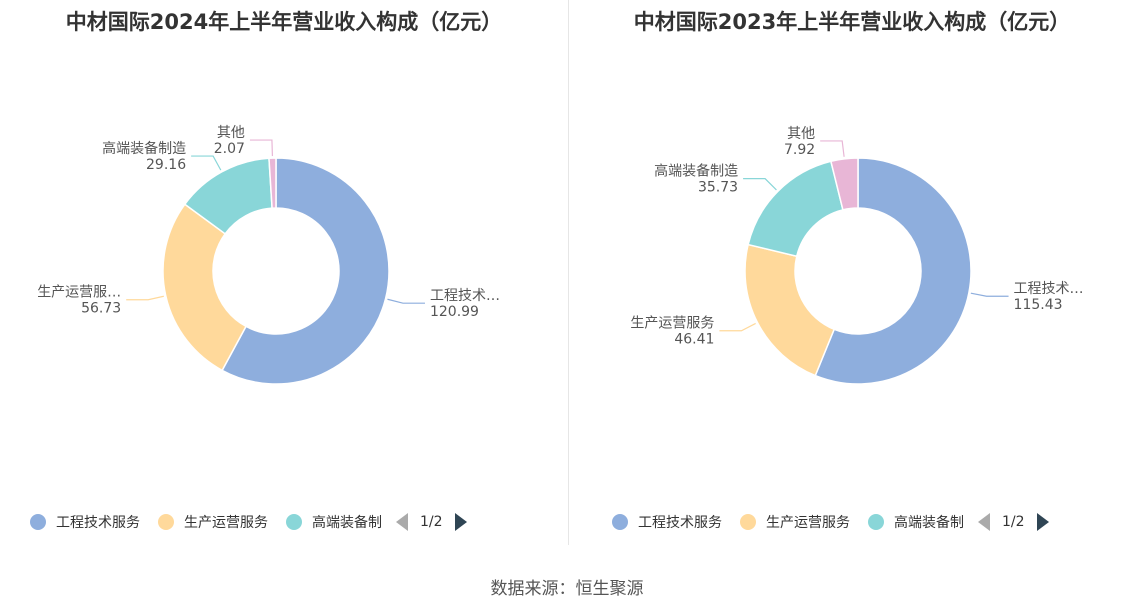 The height and width of the screenshot is (612, 1134). I want to click on slice-value-label: 120.99, so click(454, 312).